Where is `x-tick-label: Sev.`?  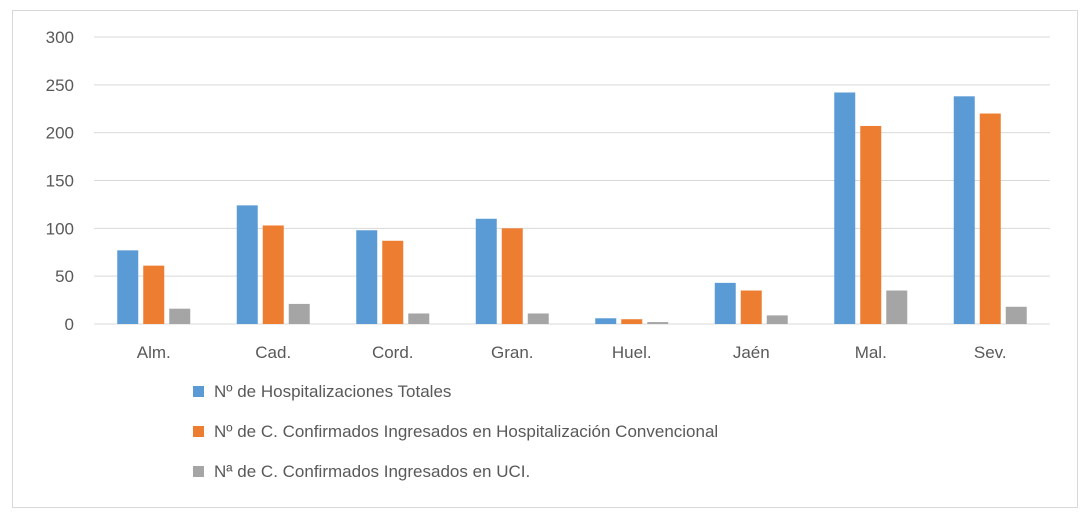
x-tick-label: Sev. is located at coordinates (990, 352).